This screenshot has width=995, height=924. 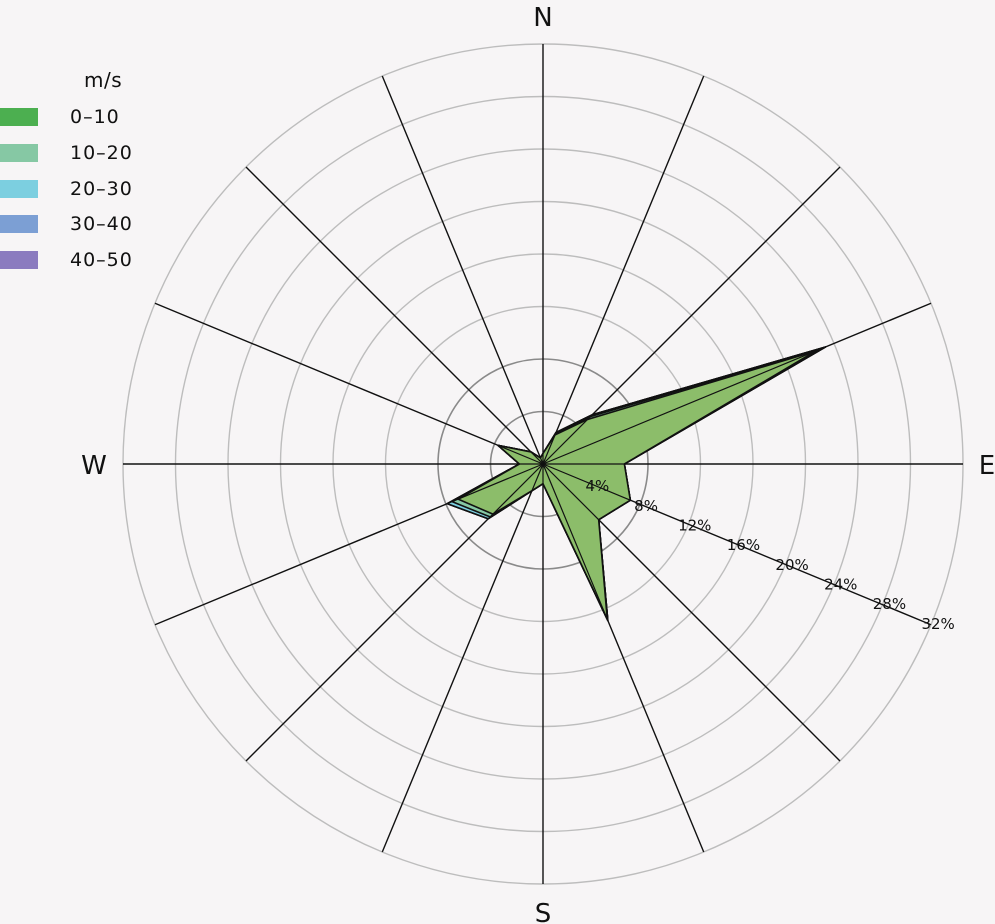 I want to click on compass-label-n: N, so click(x=542, y=18).